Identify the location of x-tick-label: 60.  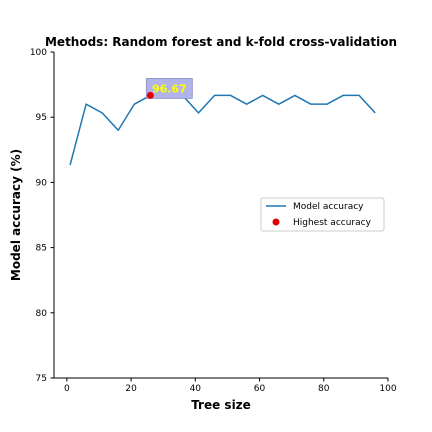
(260, 389).